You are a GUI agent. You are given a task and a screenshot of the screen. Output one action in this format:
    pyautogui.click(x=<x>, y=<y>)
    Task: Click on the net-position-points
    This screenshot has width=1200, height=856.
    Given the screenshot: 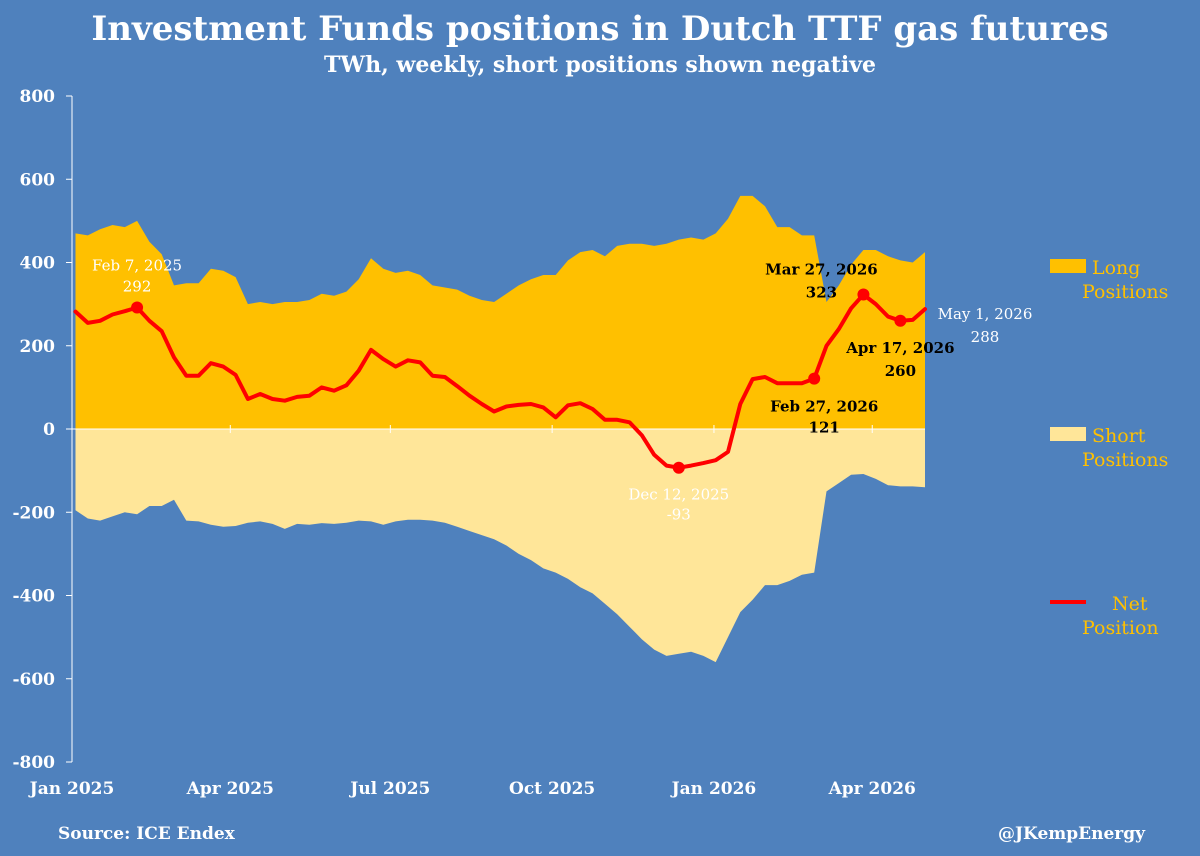 What is the action you would take?
    pyautogui.click(x=519, y=381)
    